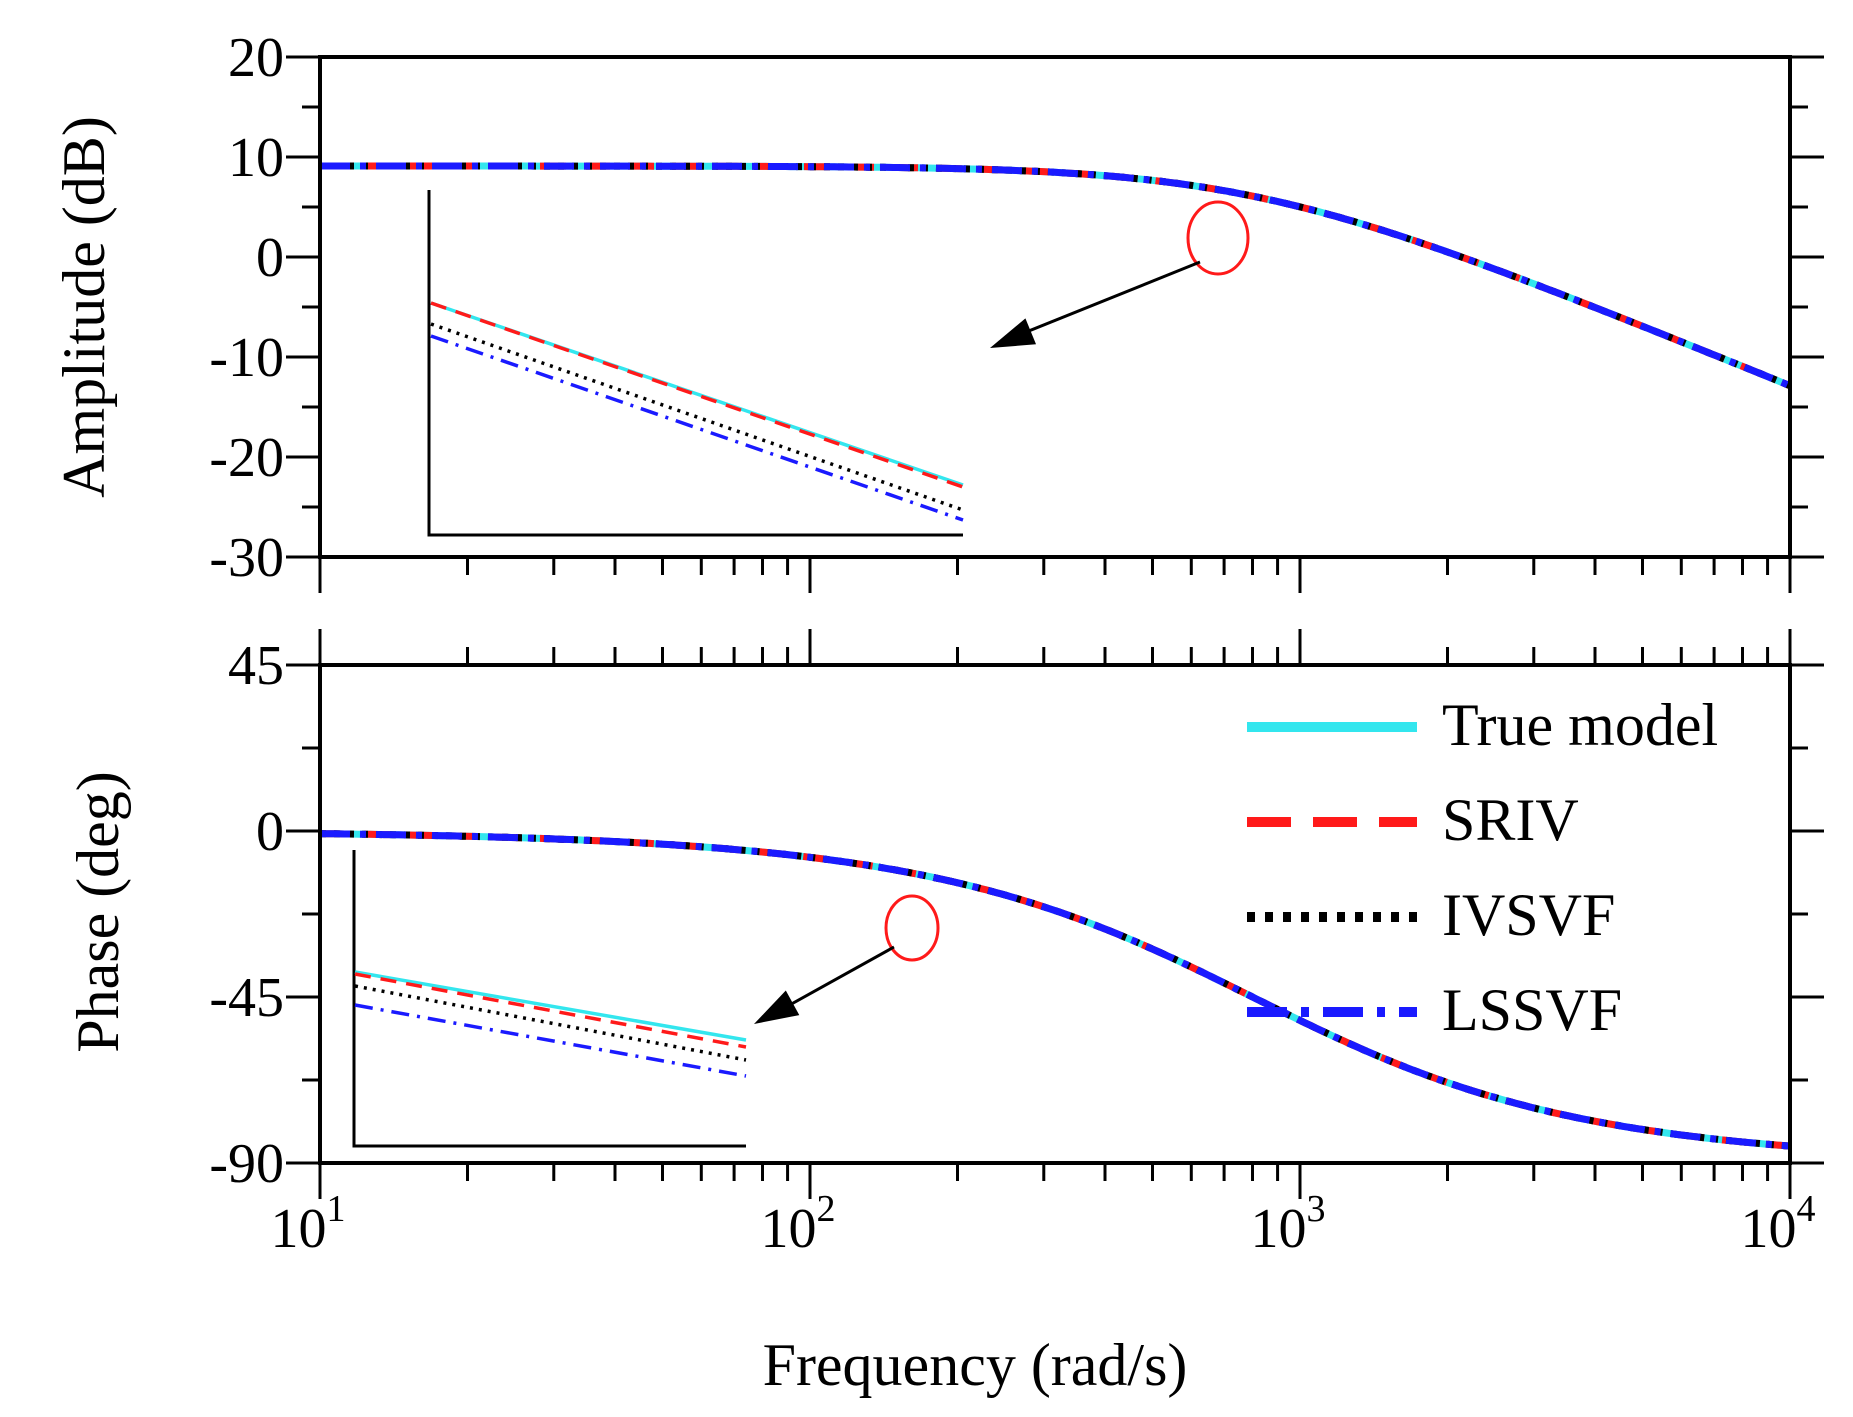  What do you see at coordinates (246, 558) in the screenshot?
I see `mag-ytick-label: -30` at bounding box center [246, 558].